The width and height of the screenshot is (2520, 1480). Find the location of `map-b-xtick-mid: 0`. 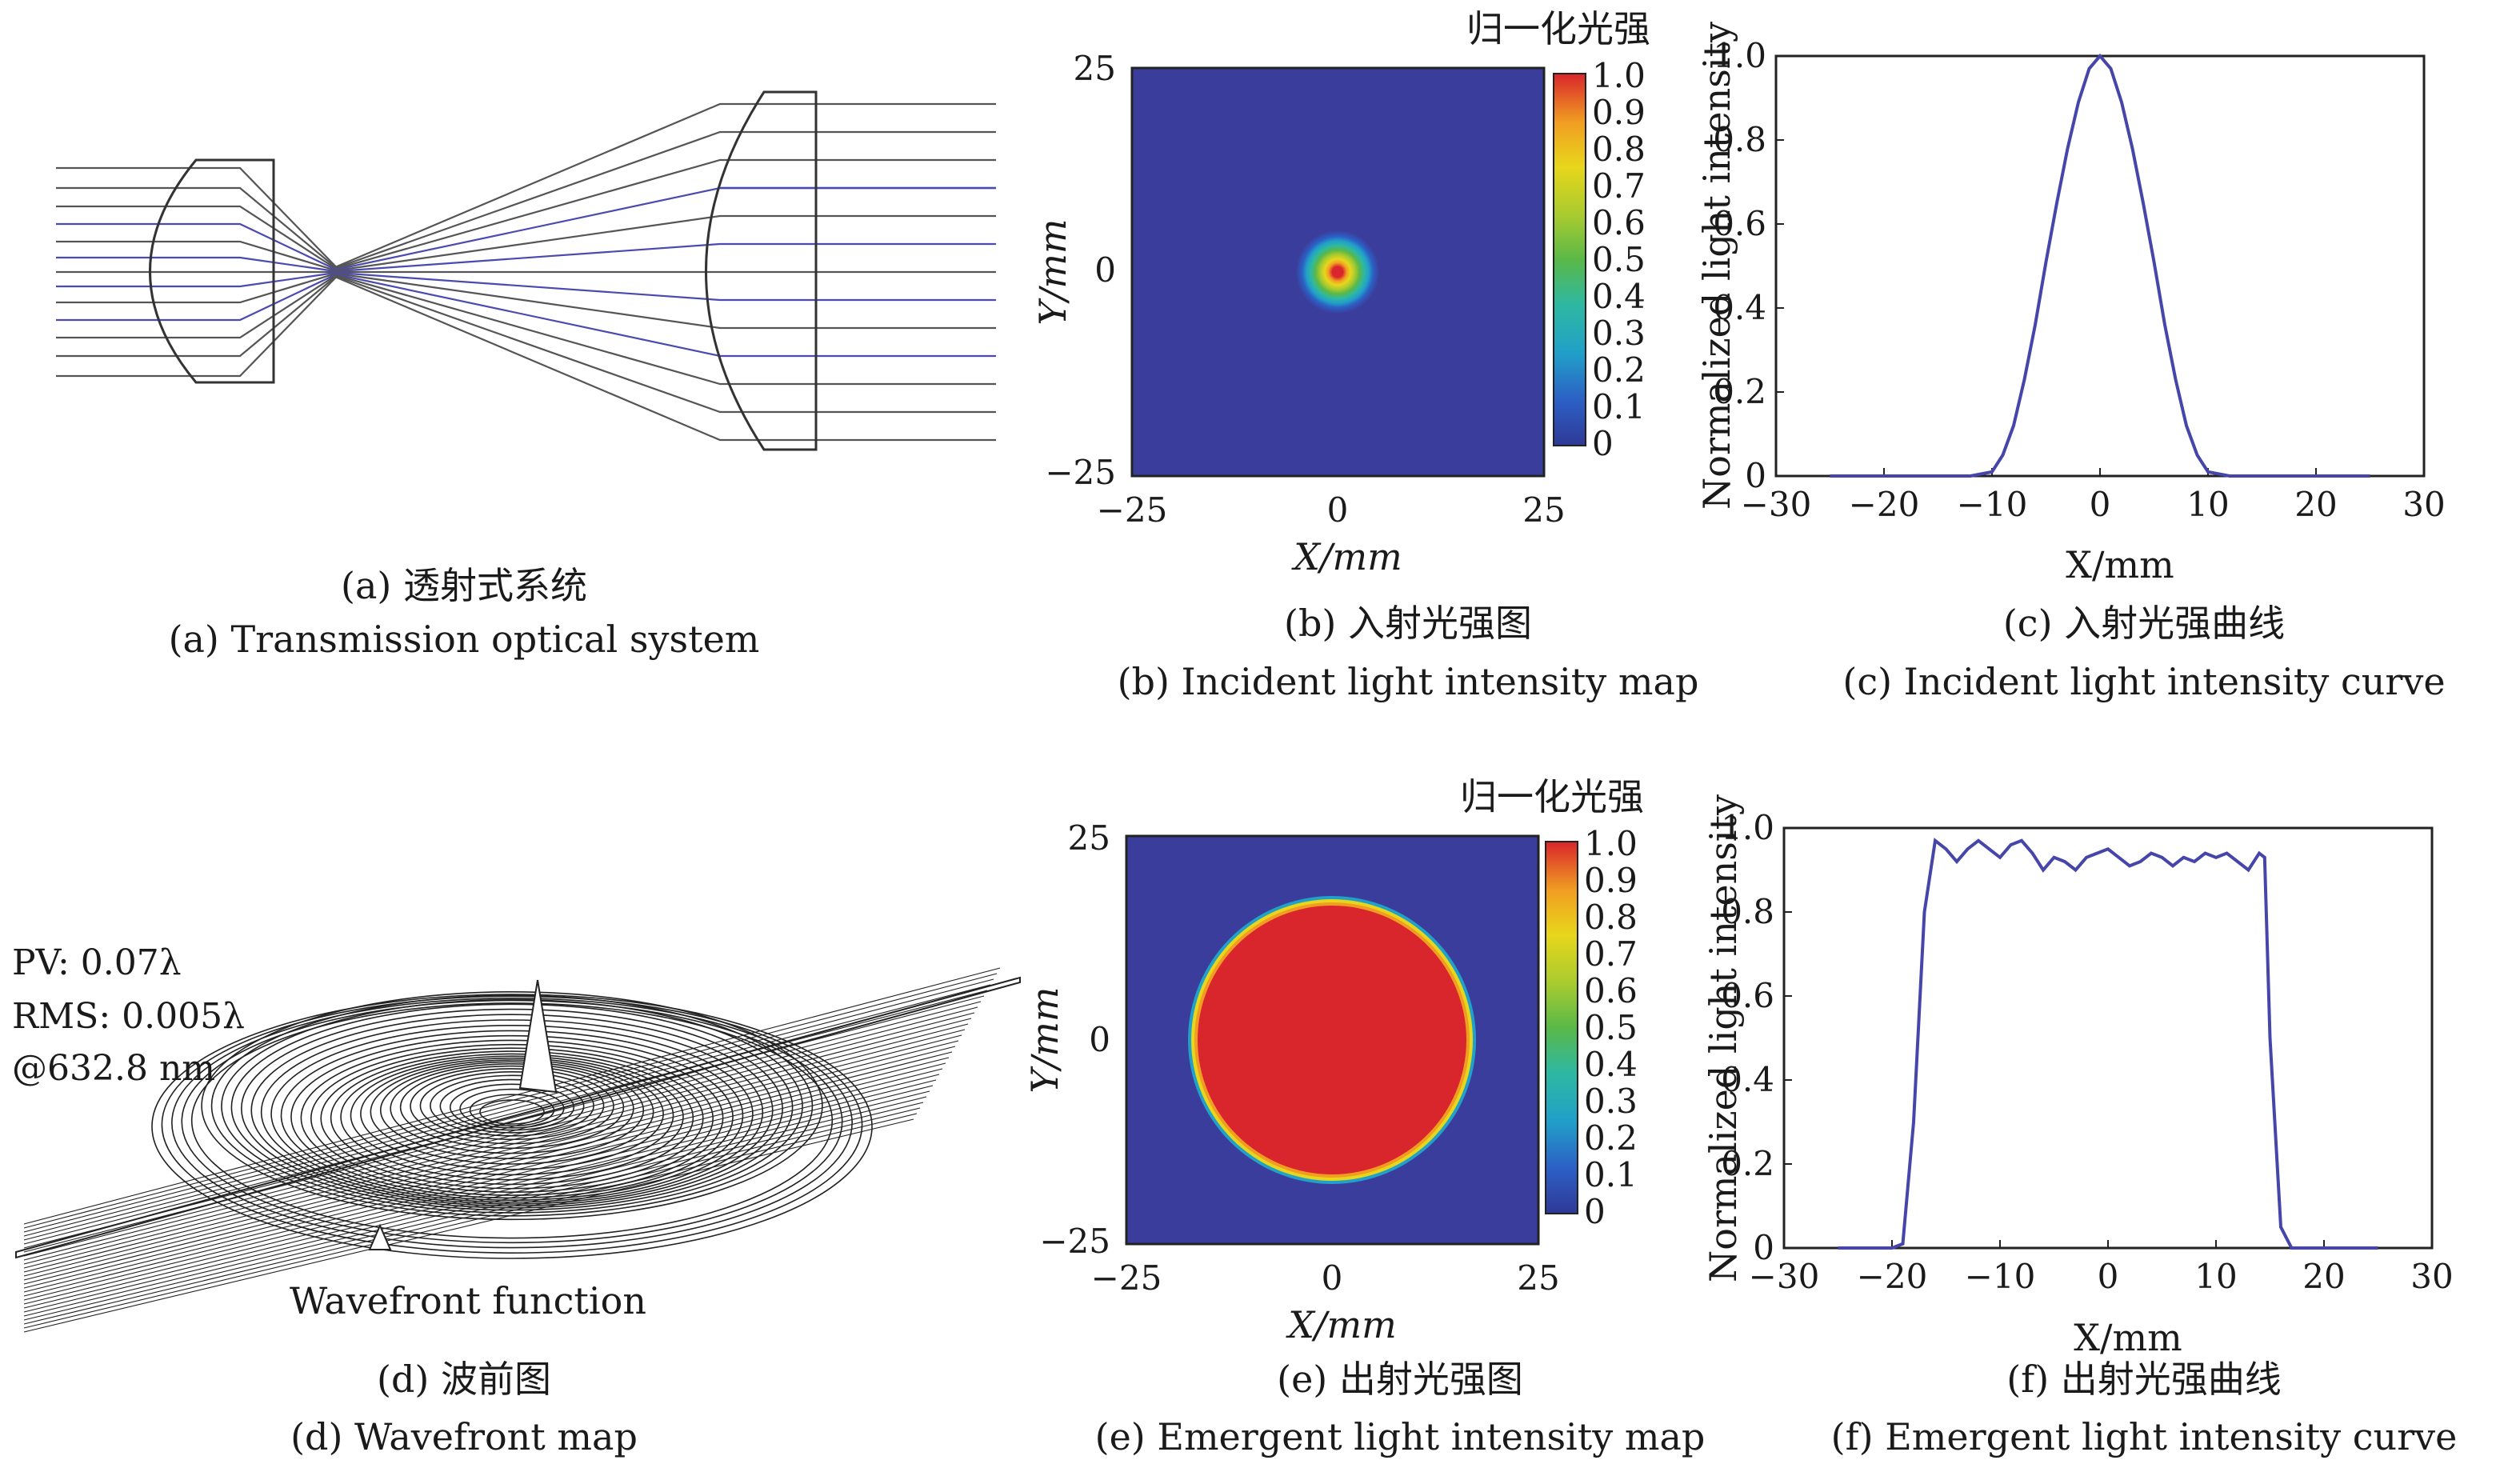

map-b-xtick-mid: 0 is located at coordinates (1338, 510).